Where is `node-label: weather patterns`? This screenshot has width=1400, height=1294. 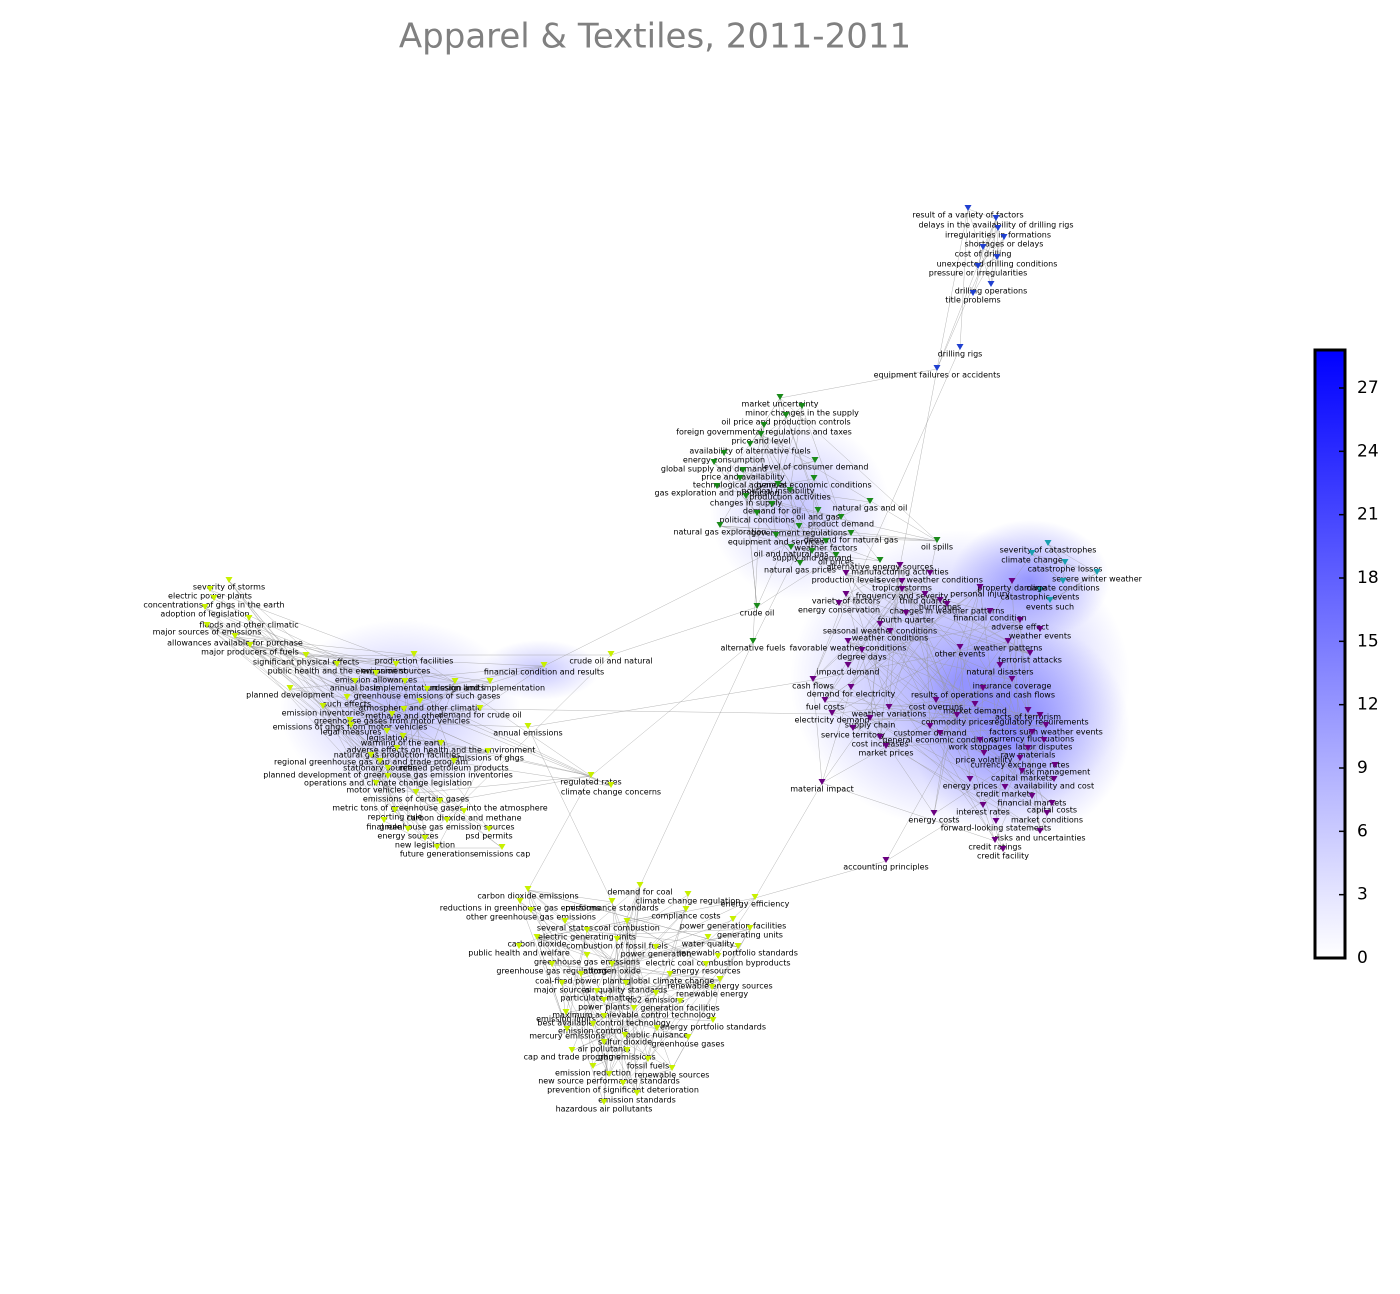
node-label: weather patterns is located at coordinates (1008, 648).